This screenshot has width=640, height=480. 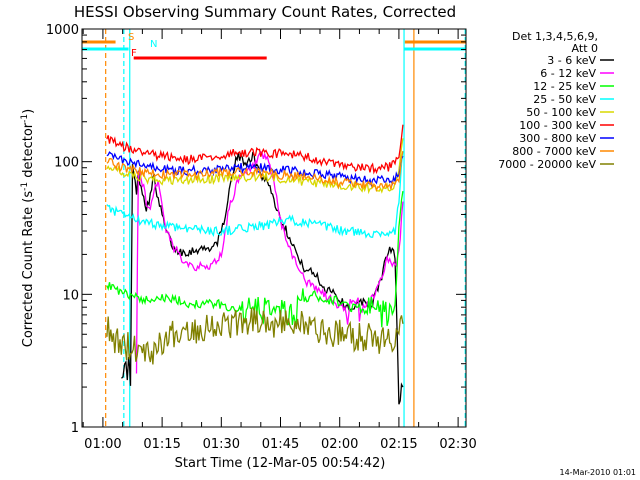 What do you see at coordinates (568, 73) in the screenshot?
I see `legend-entry-label: 6 - 12 keV` at bounding box center [568, 73].